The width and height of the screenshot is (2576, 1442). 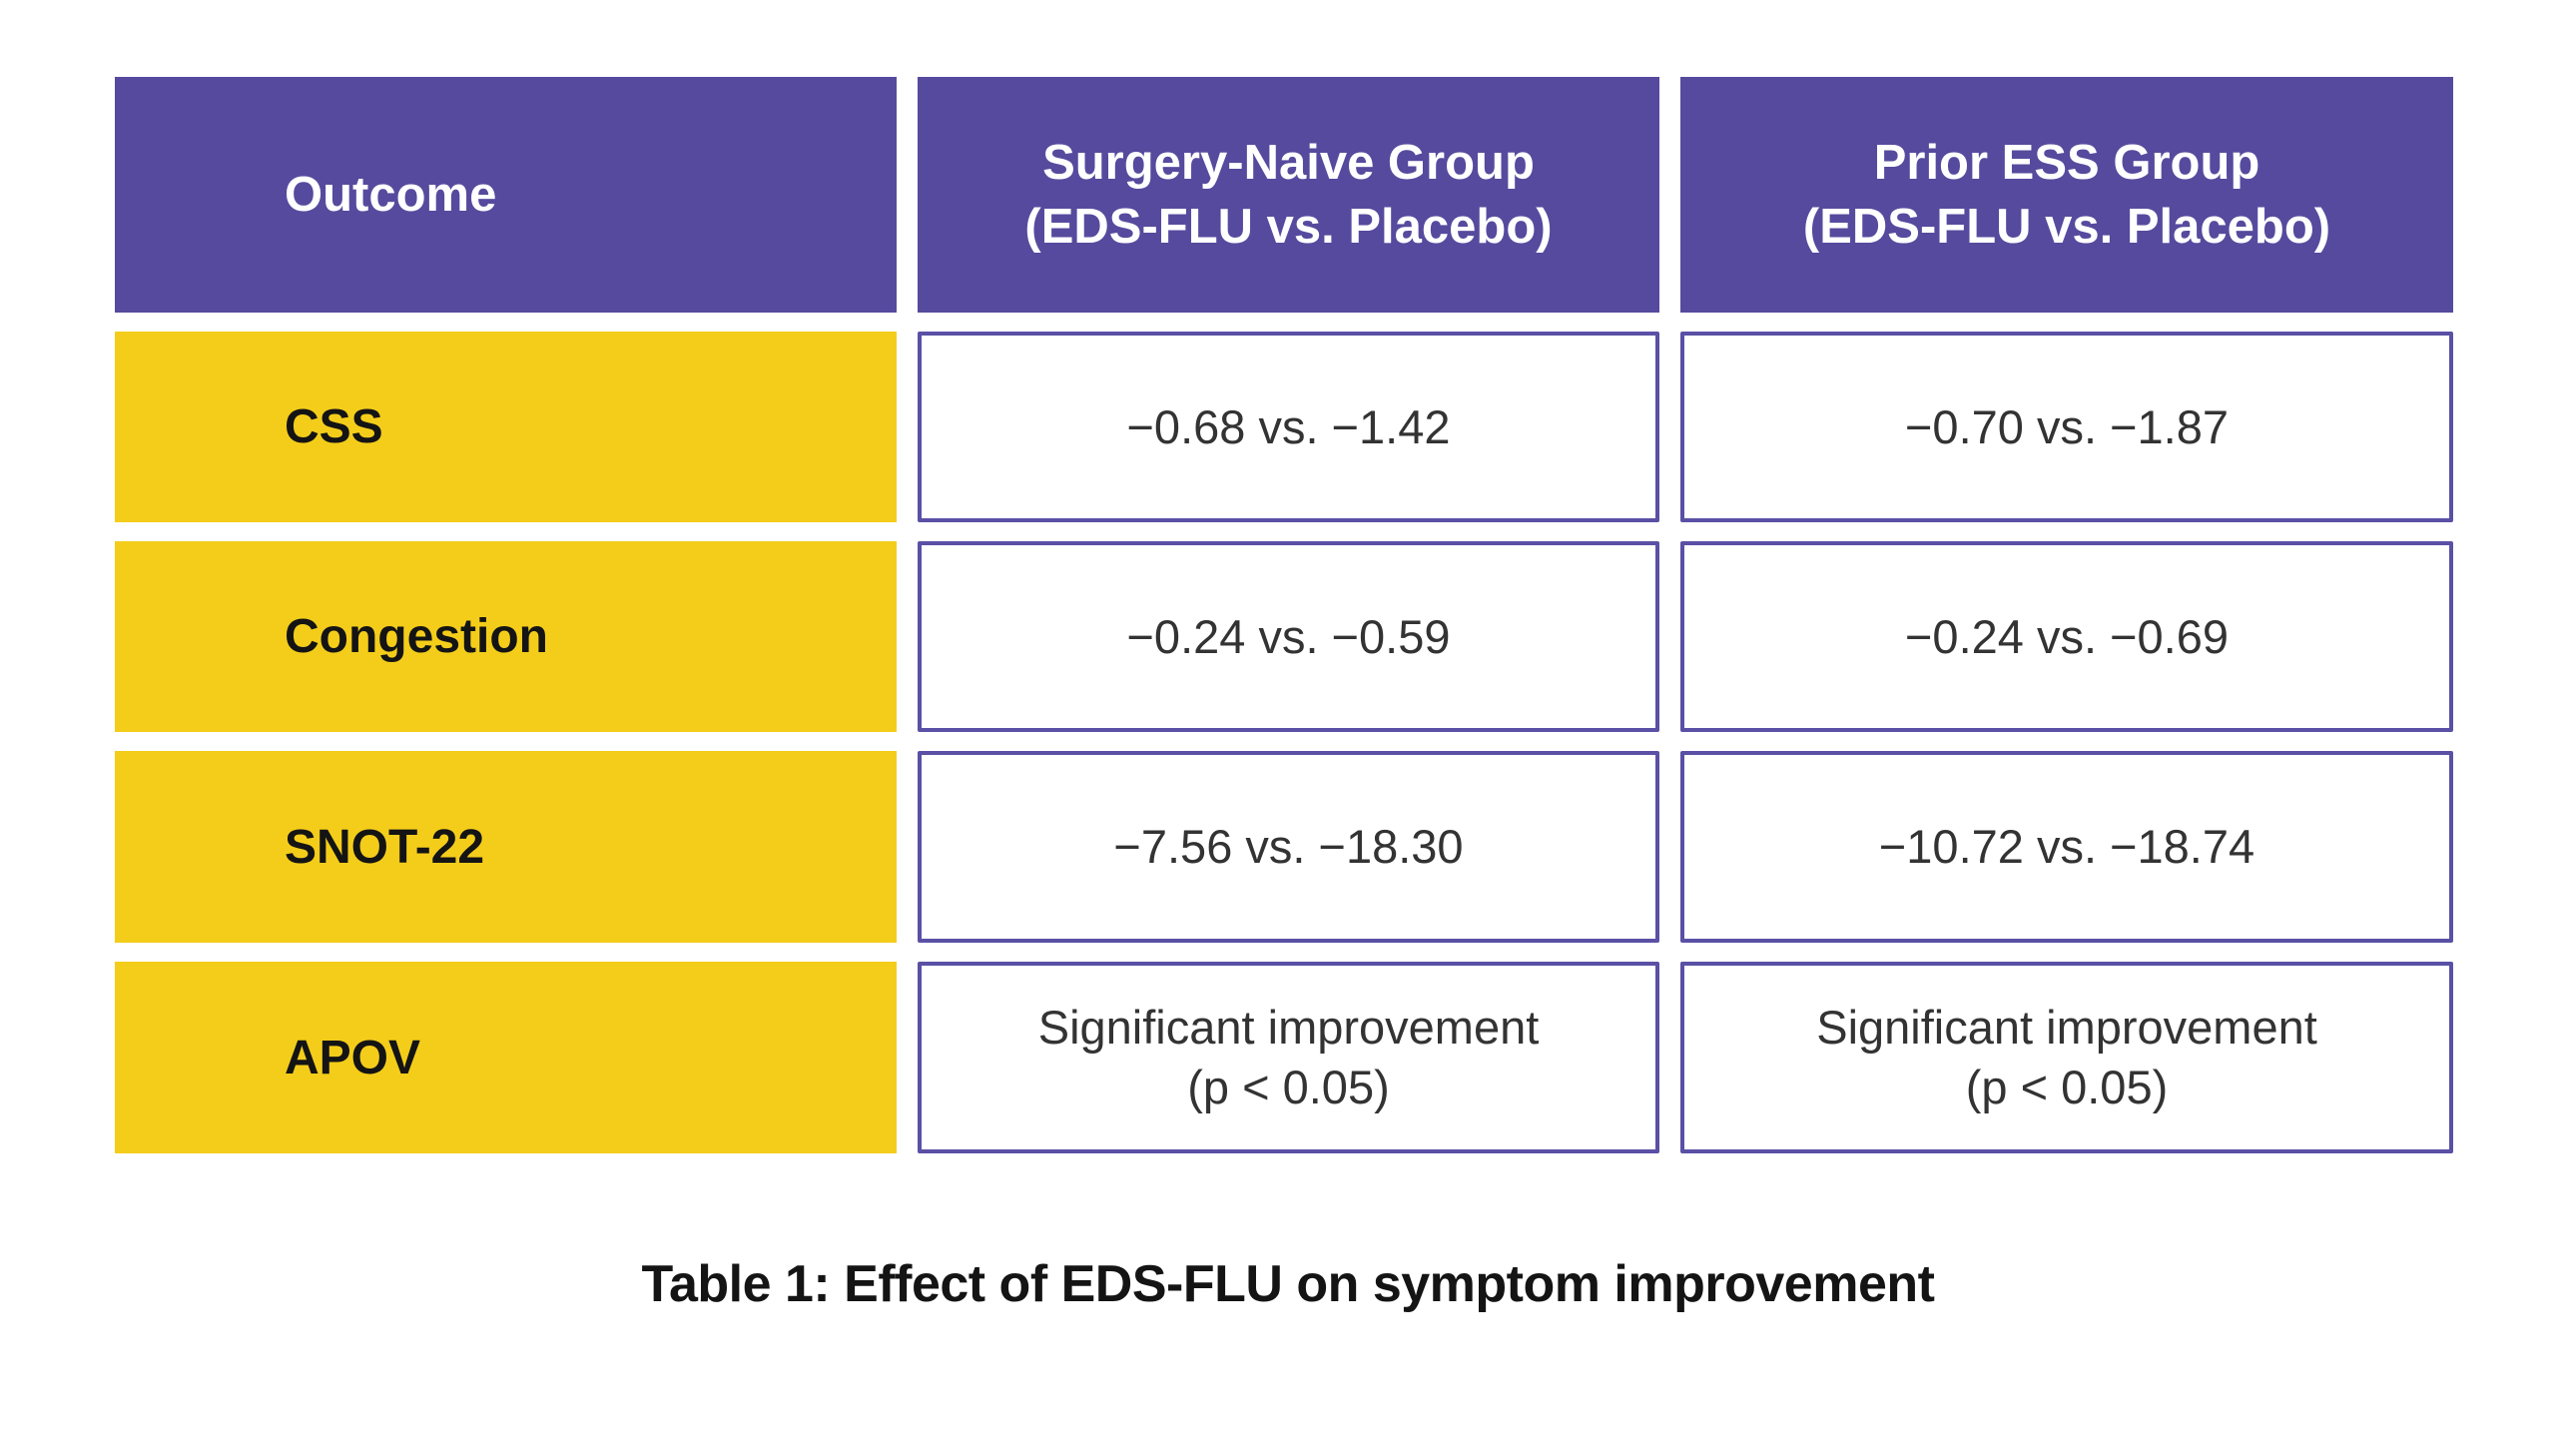 I want to click on row-label-apov: APOV, so click(x=506, y=1057).